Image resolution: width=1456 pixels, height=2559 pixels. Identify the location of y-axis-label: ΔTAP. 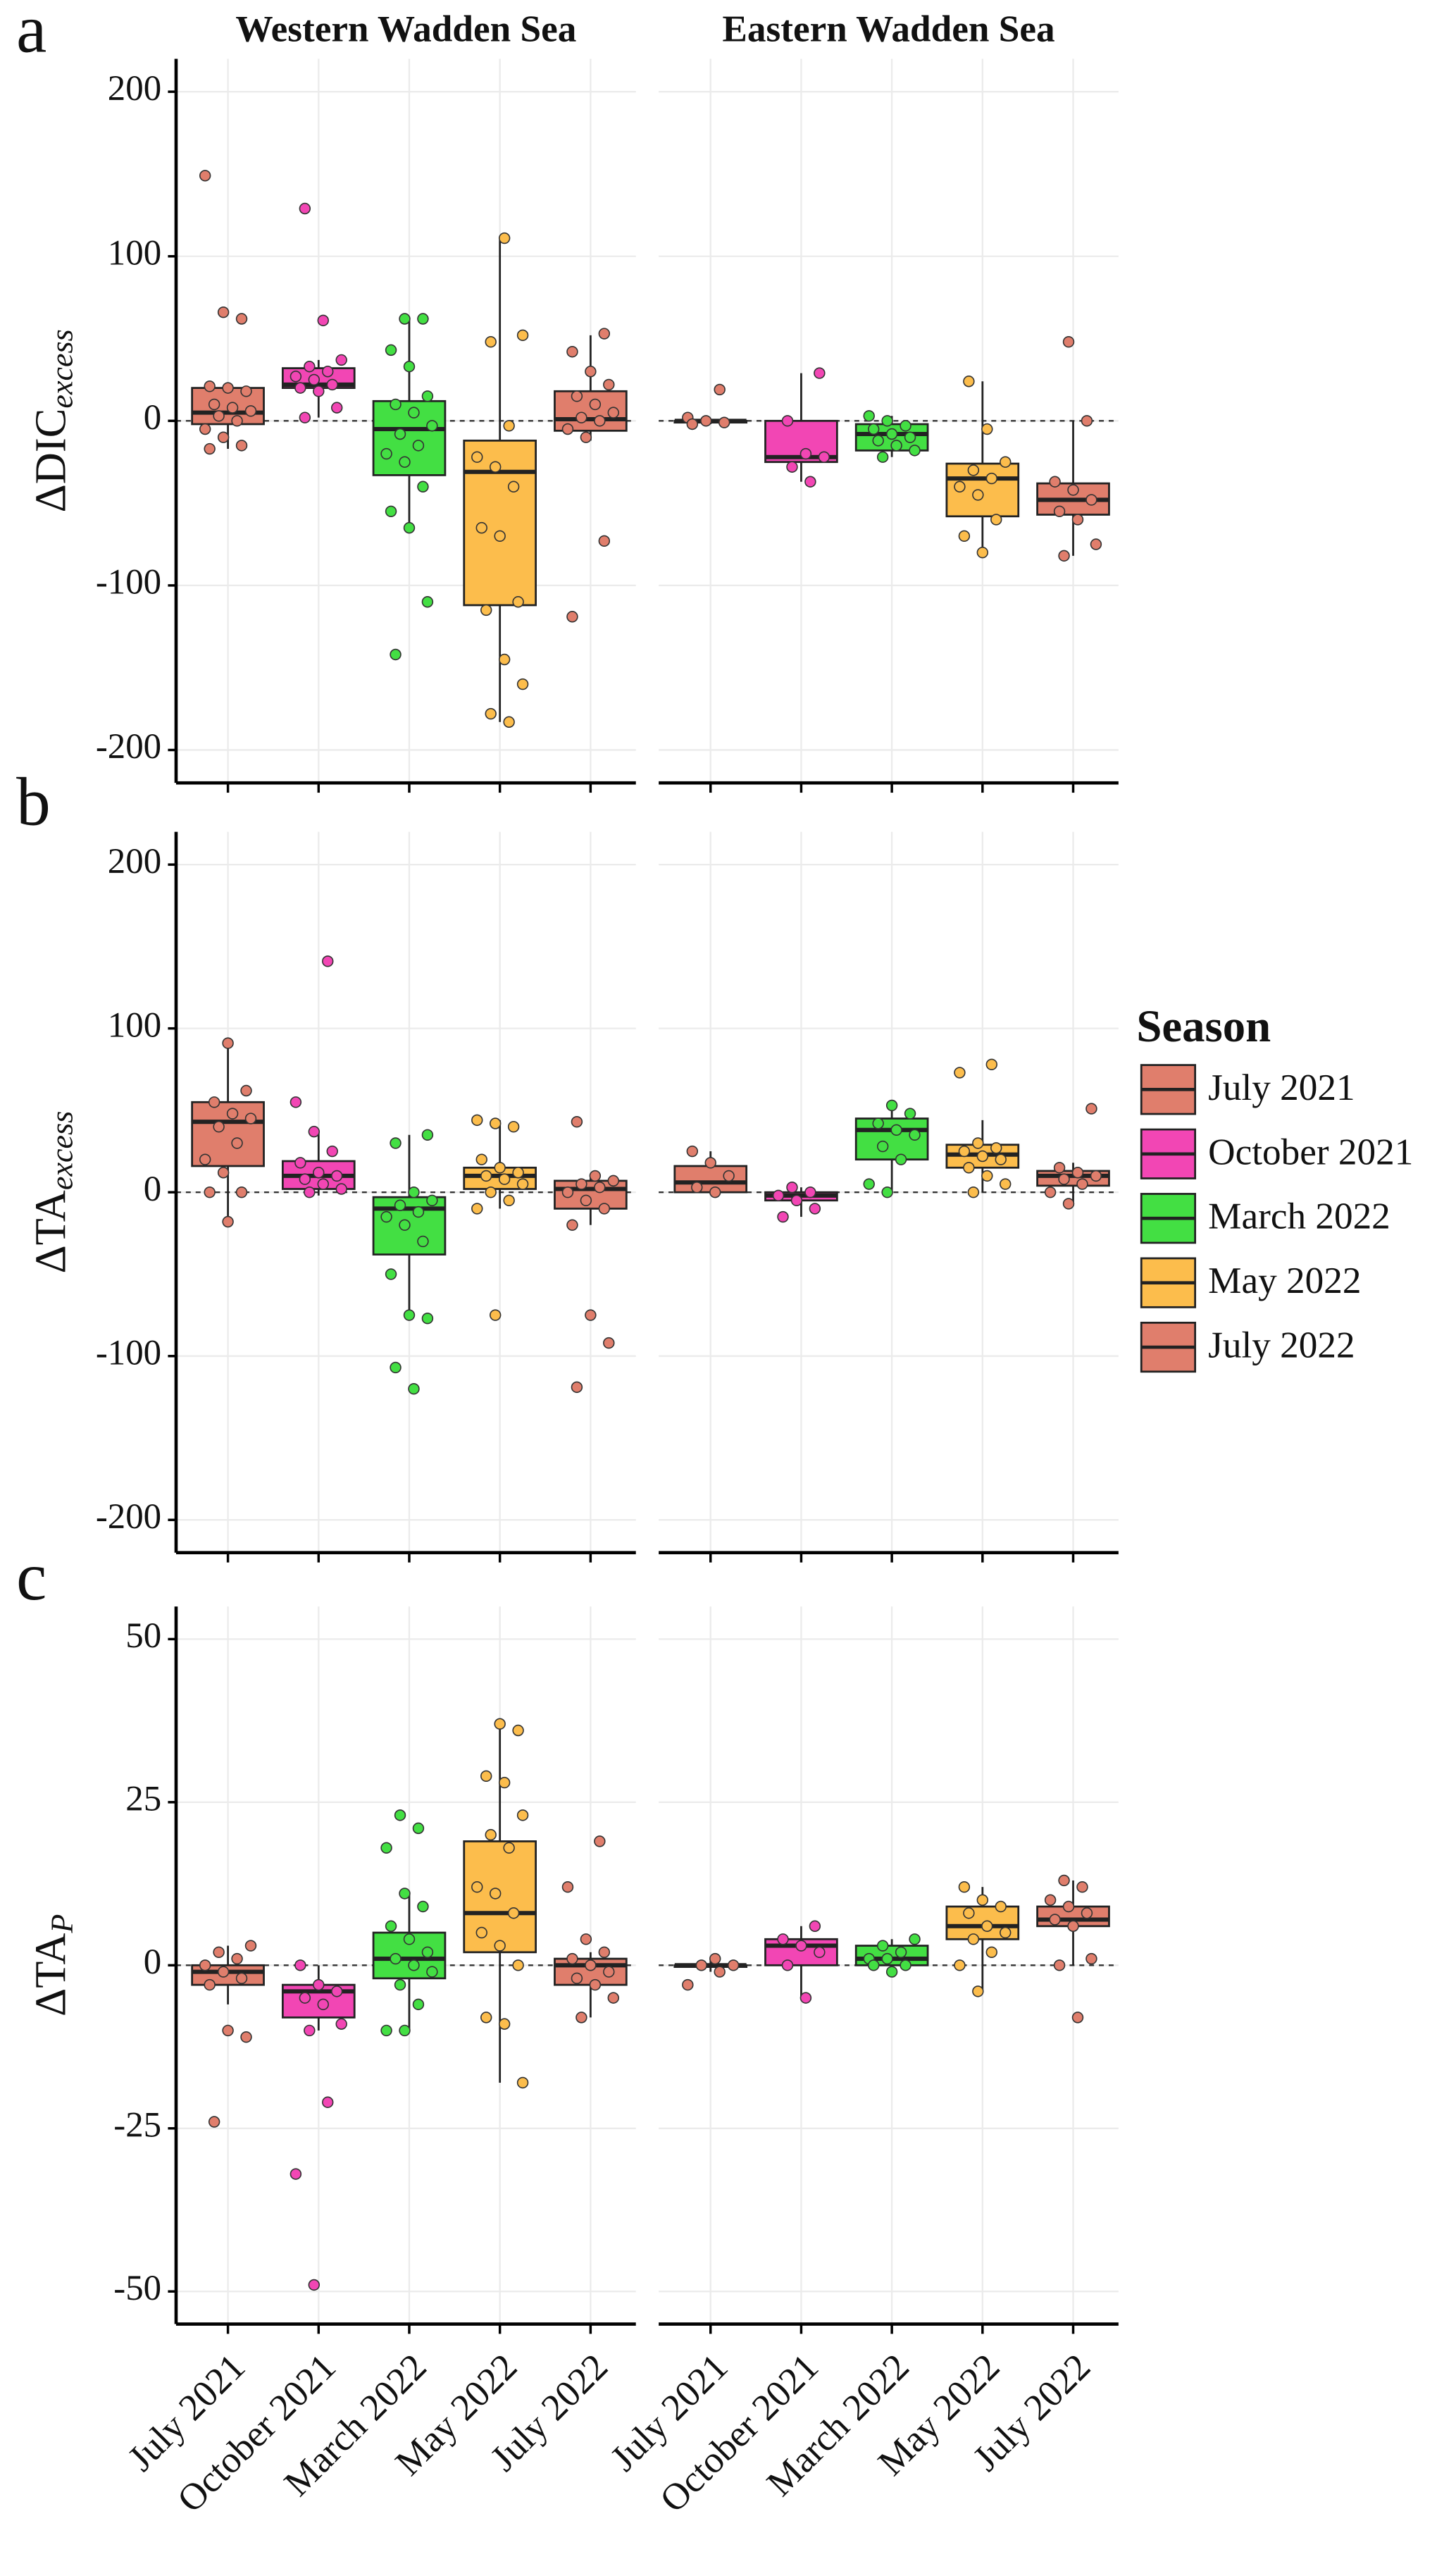
(53, 1965).